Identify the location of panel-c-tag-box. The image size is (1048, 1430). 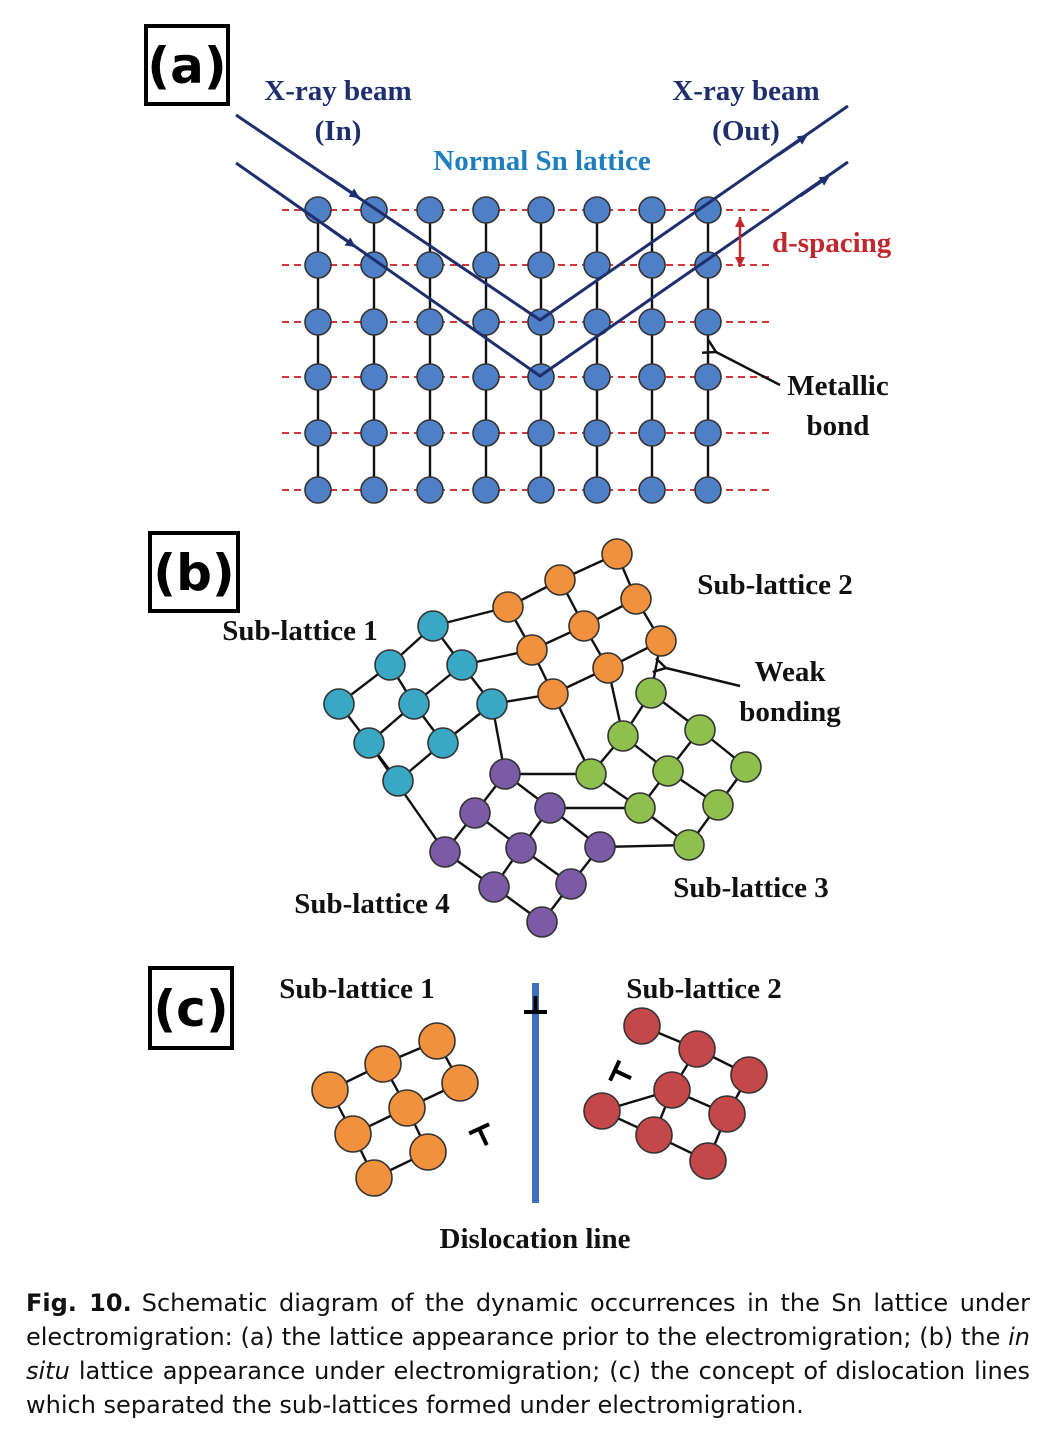
(191, 1008).